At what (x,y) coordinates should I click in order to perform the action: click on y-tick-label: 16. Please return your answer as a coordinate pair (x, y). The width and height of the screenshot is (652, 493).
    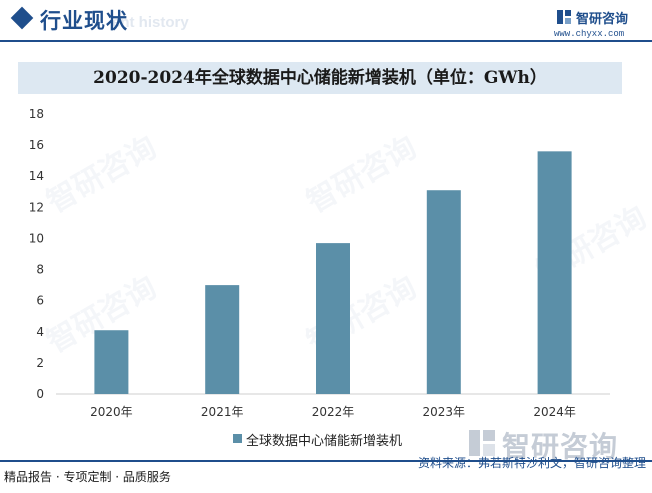
    Looking at the image, I should click on (36, 145).